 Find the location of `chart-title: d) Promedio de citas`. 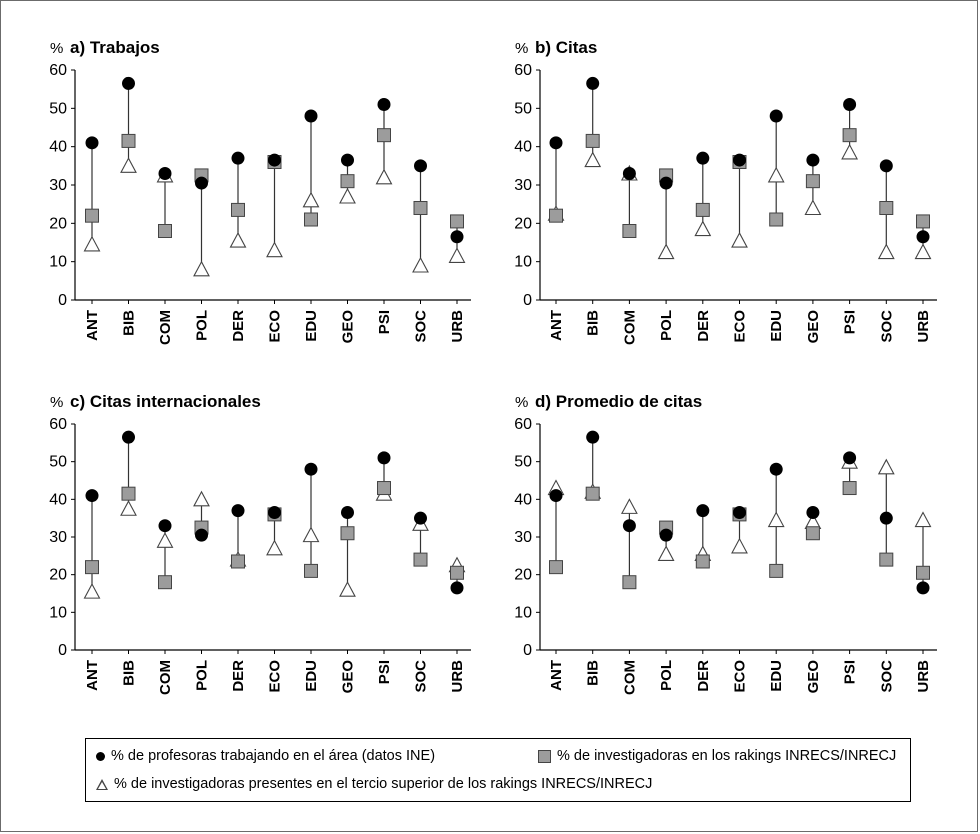

chart-title: d) Promedio de citas is located at coordinates (618, 401).